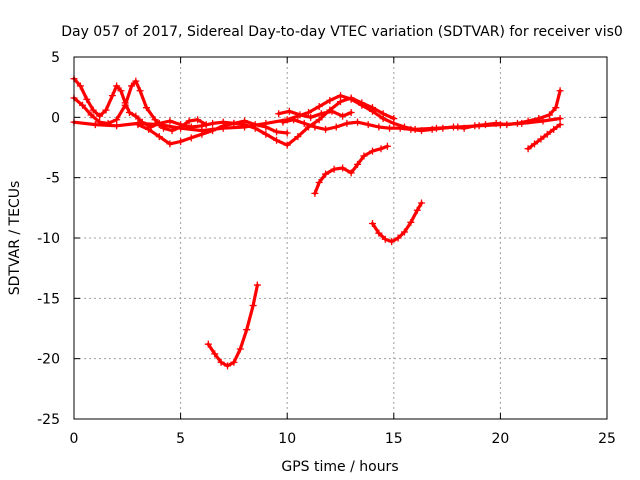  I want to click on series-track-g, so click(544, 137).